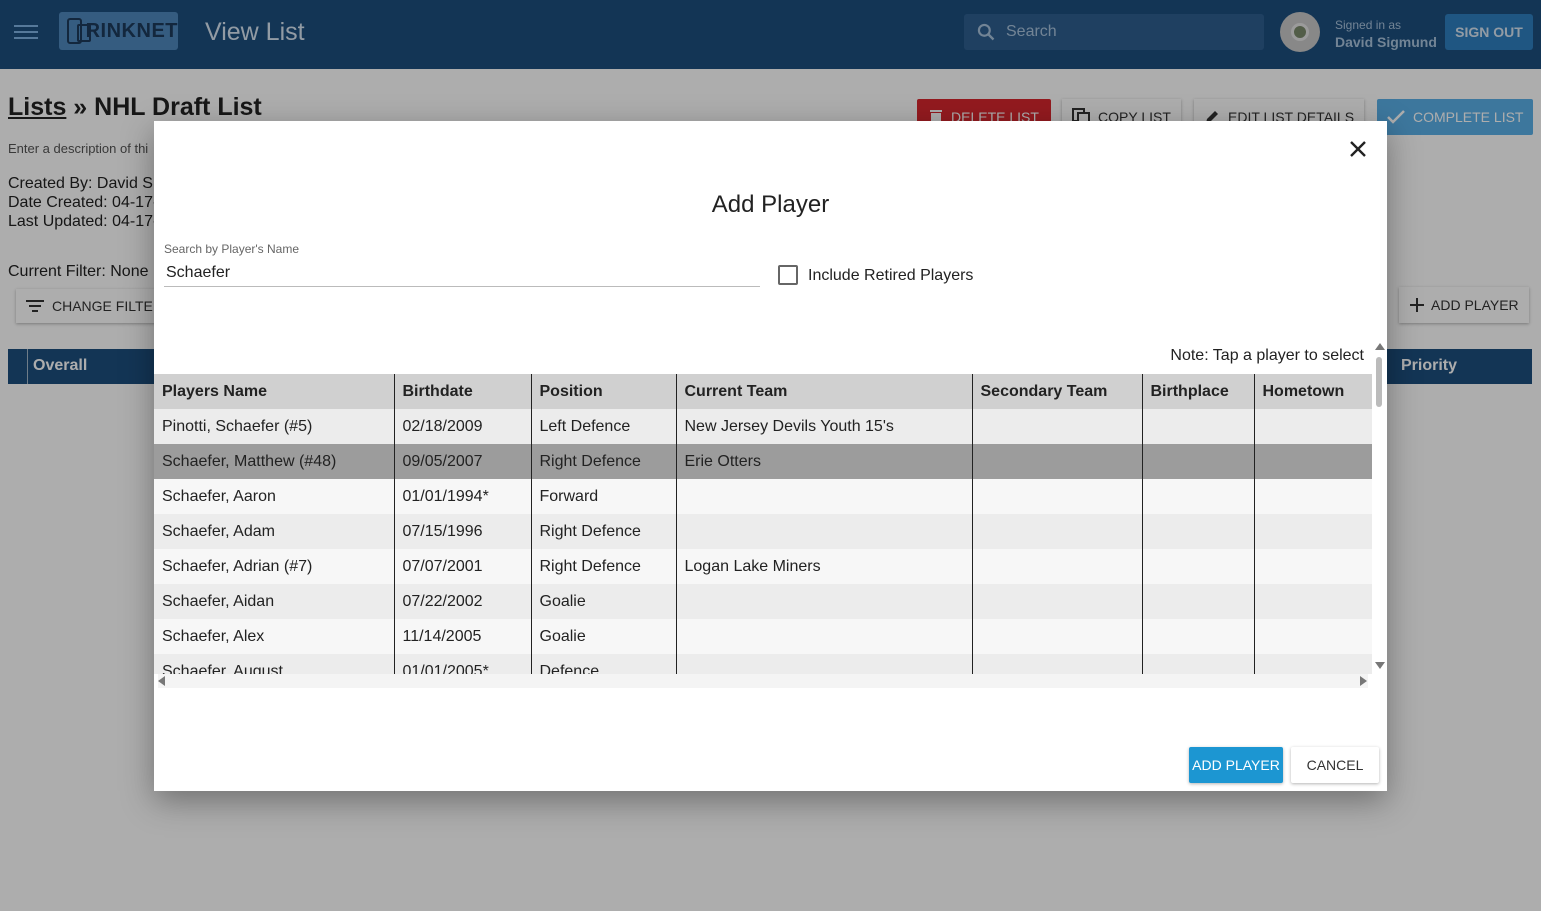 This screenshot has width=1541, height=911. What do you see at coordinates (1358, 149) in the screenshot?
I see `close-icon` at bounding box center [1358, 149].